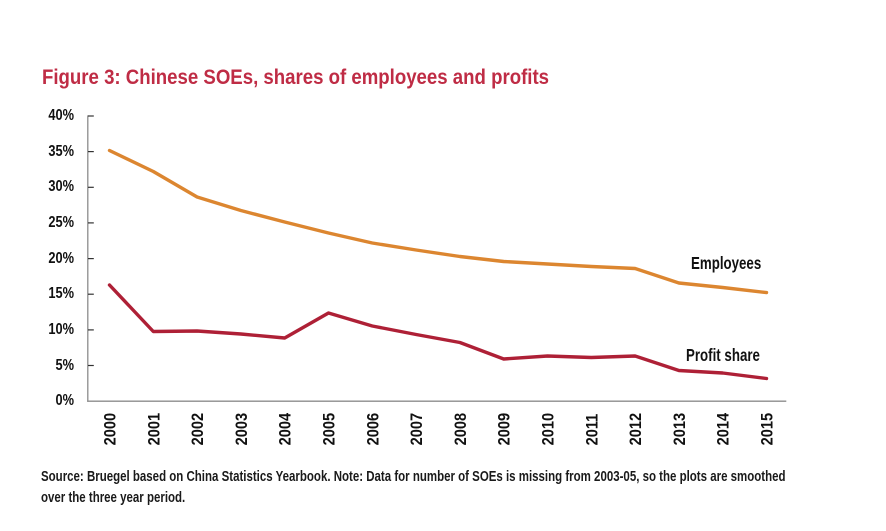 Image resolution: width=886 pixels, height=531 pixels. I want to click on svg-text: 2010, so click(549, 429).